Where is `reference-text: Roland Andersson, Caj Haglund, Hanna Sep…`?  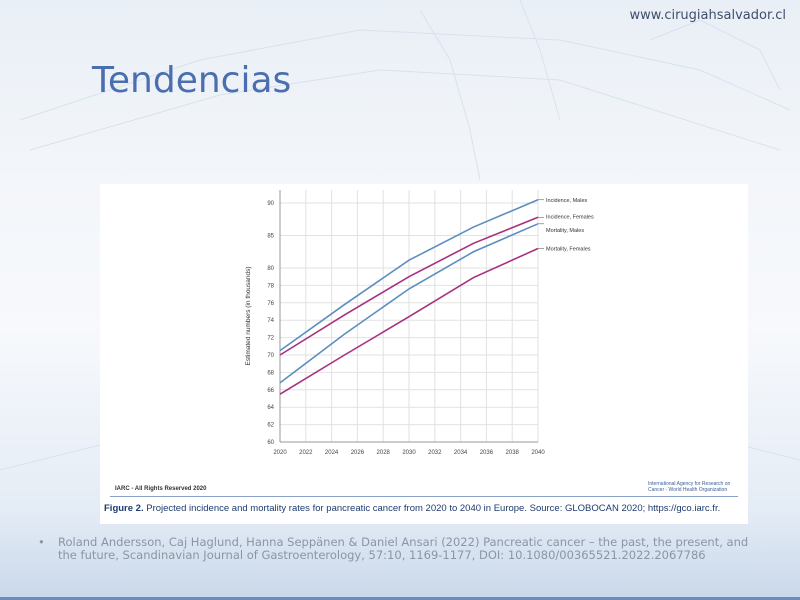 reference-text: Roland Andersson, Caj Haglund, Hanna Sep… is located at coordinates (403, 548).